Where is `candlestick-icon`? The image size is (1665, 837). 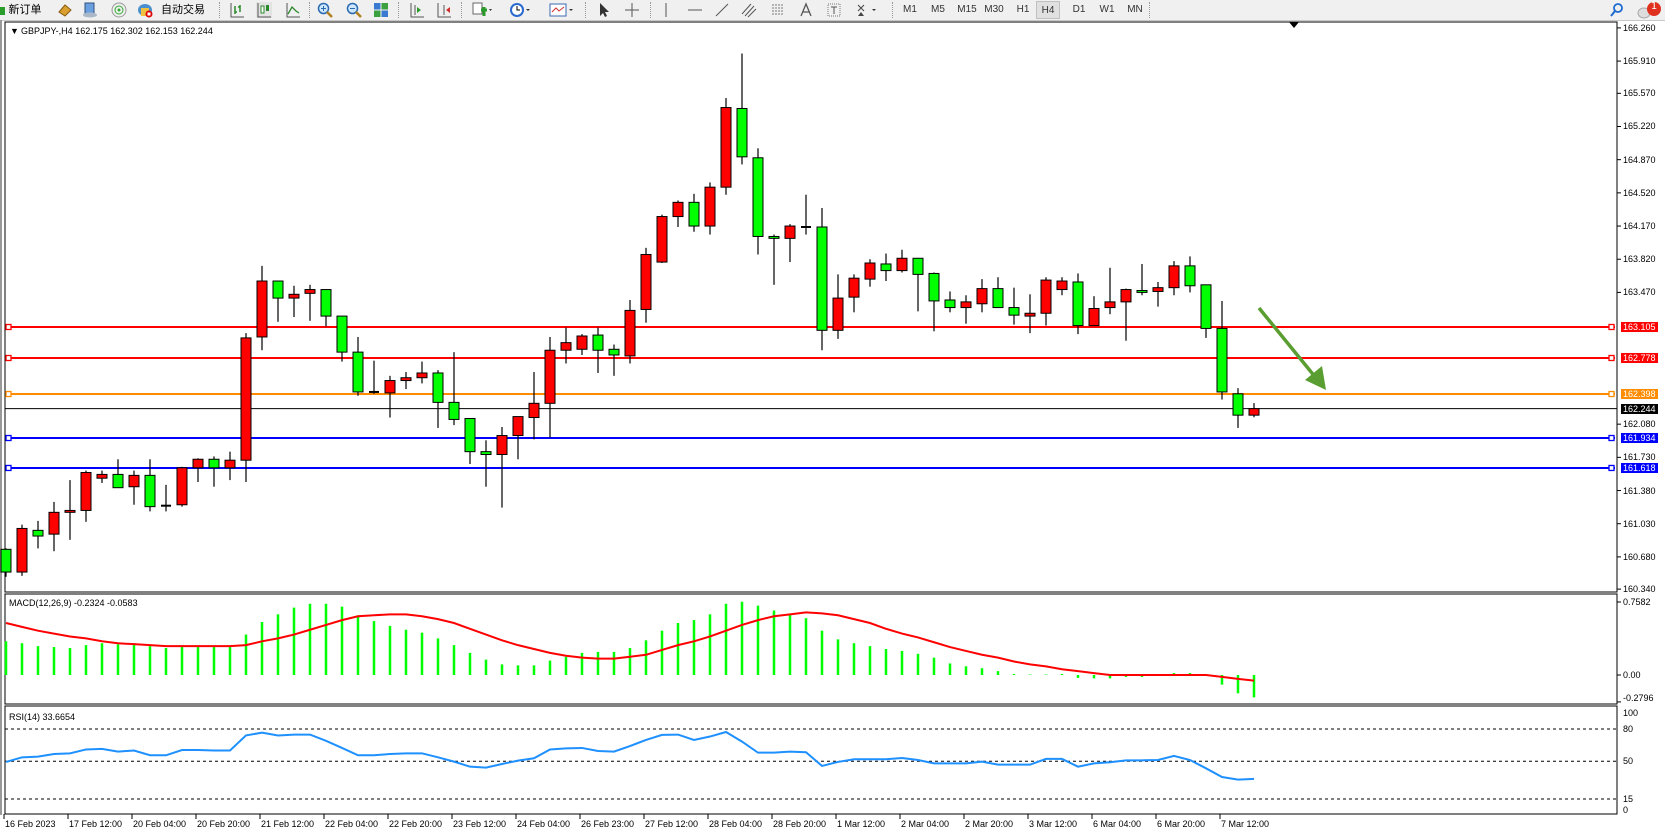 candlestick-icon is located at coordinates (264, 10).